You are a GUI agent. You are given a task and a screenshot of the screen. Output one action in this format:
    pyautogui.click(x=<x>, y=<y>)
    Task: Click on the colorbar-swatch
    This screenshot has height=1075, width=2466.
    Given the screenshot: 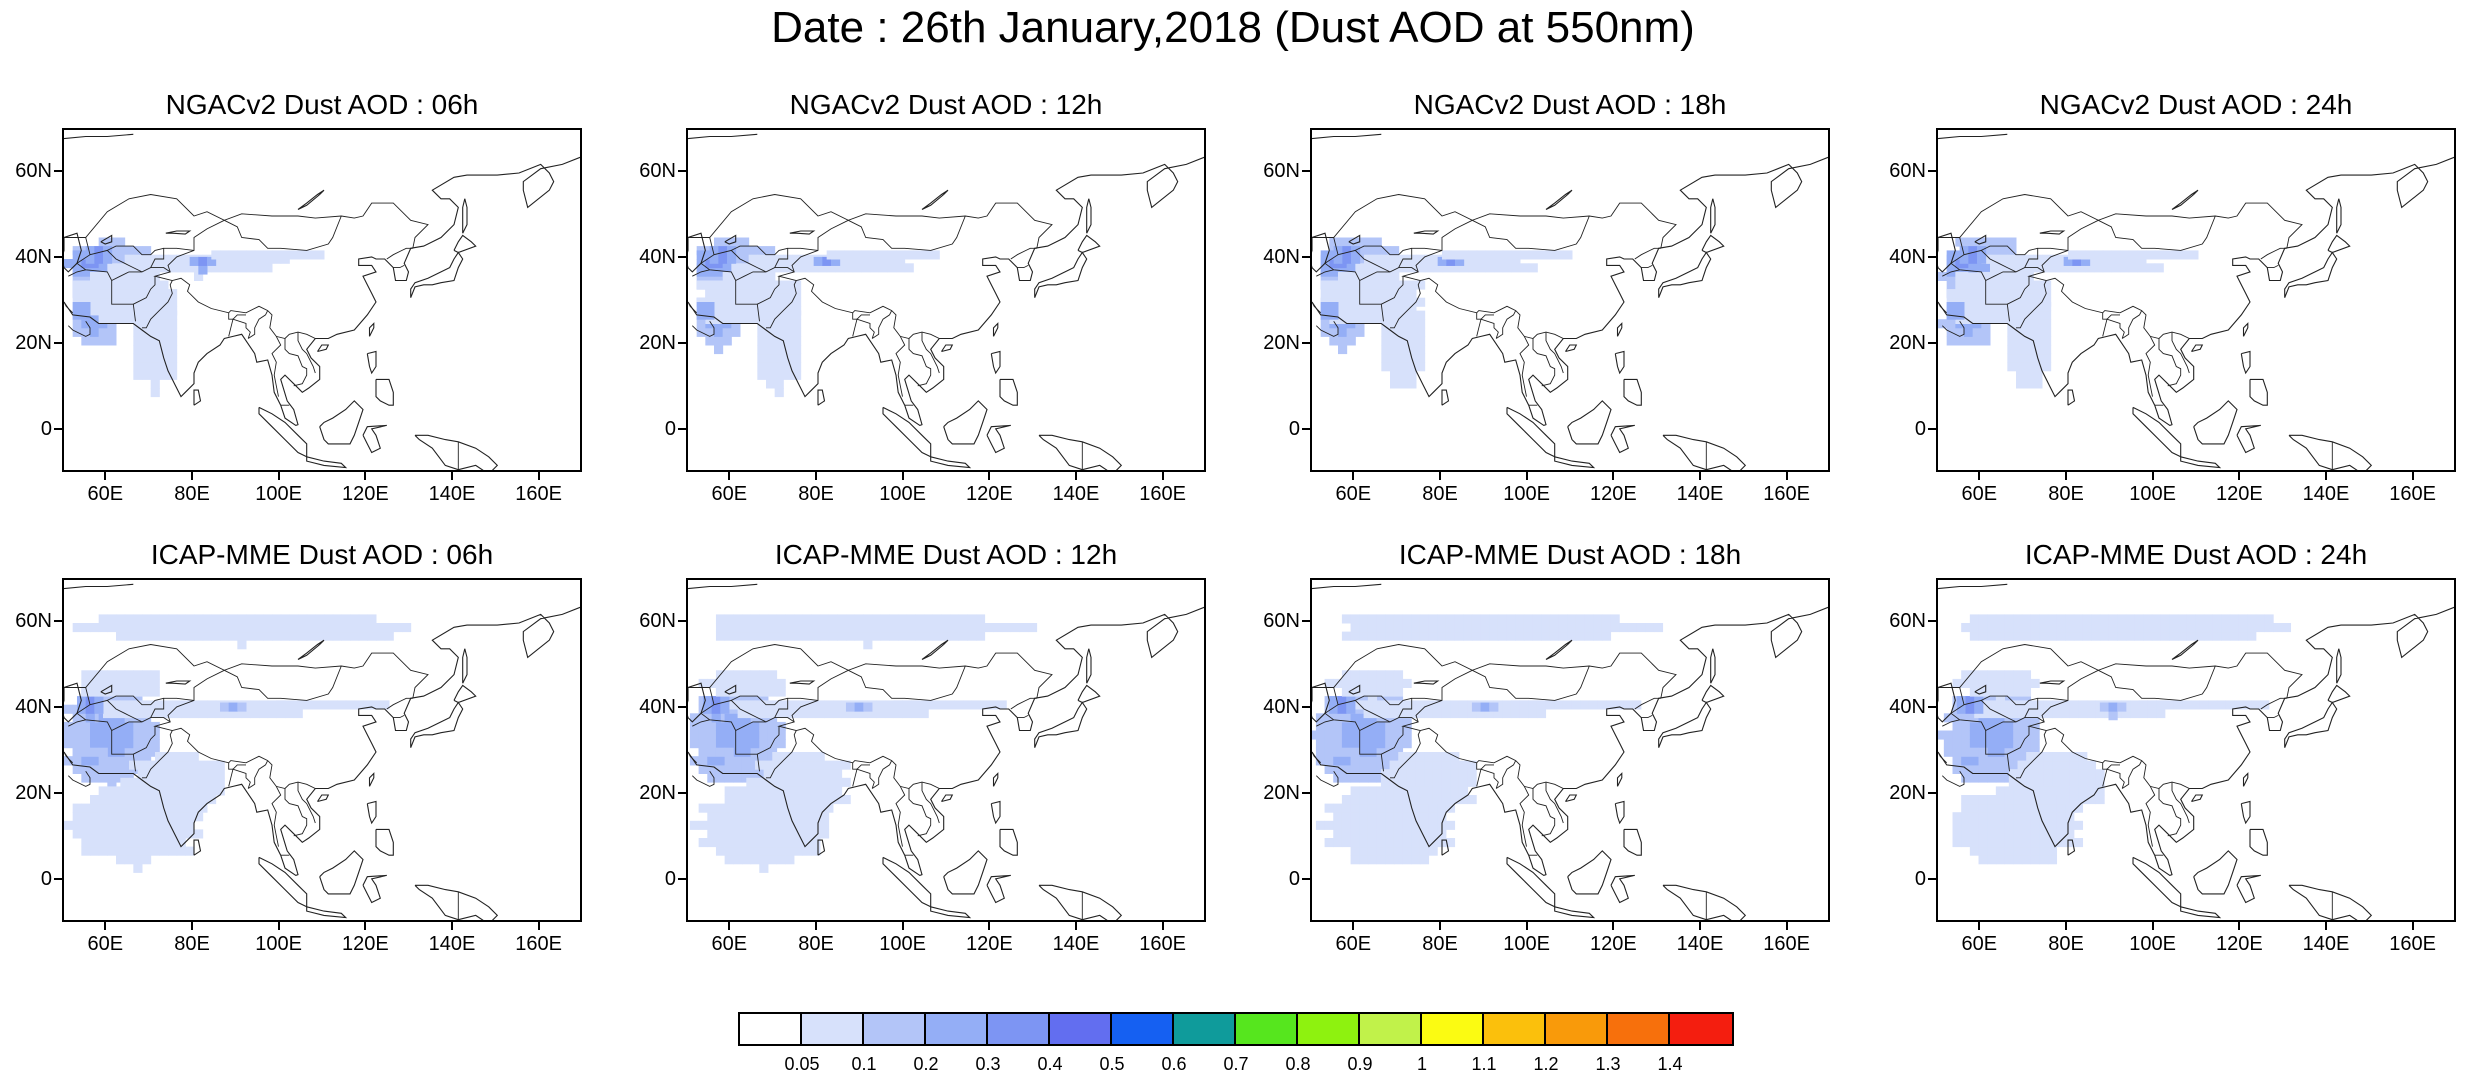 What is the action you would take?
    pyautogui.click(x=1453, y=1029)
    